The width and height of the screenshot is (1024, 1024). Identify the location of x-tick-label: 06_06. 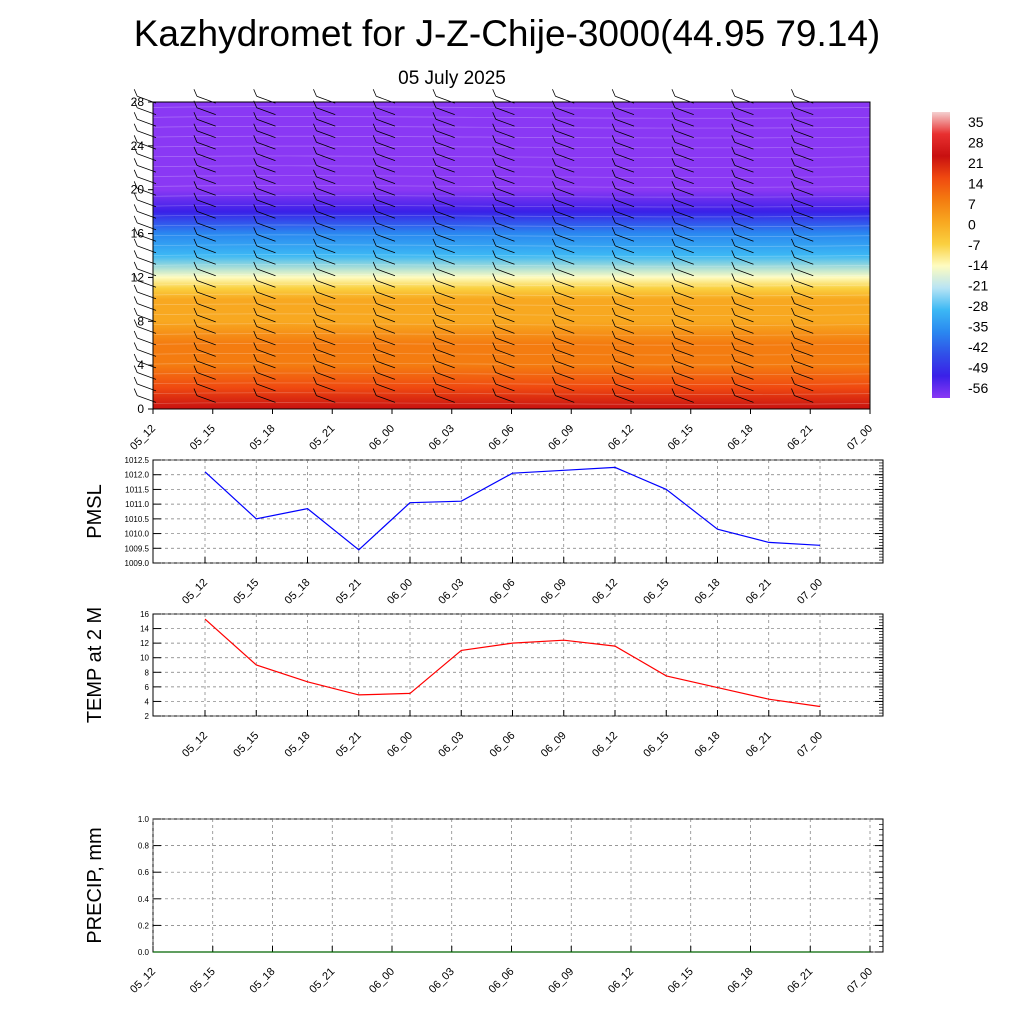
(503, 745).